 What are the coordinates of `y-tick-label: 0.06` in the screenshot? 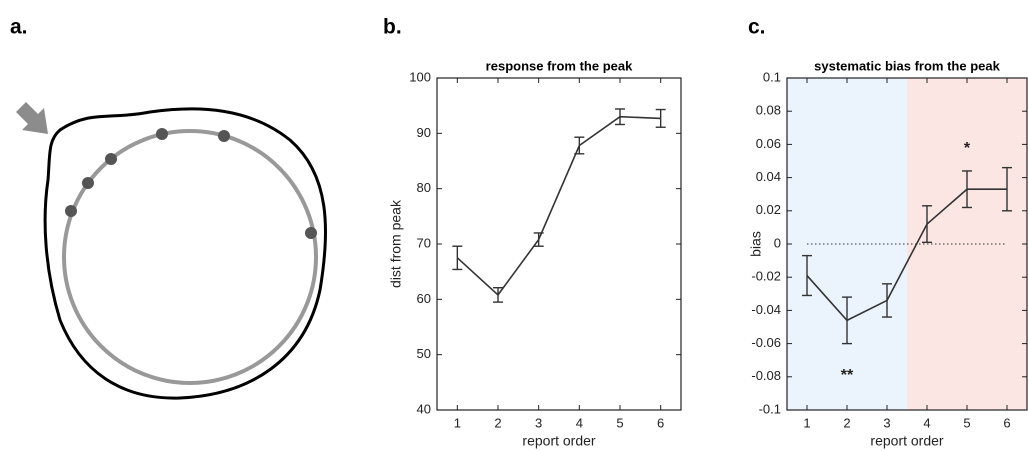 It's located at (768, 143).